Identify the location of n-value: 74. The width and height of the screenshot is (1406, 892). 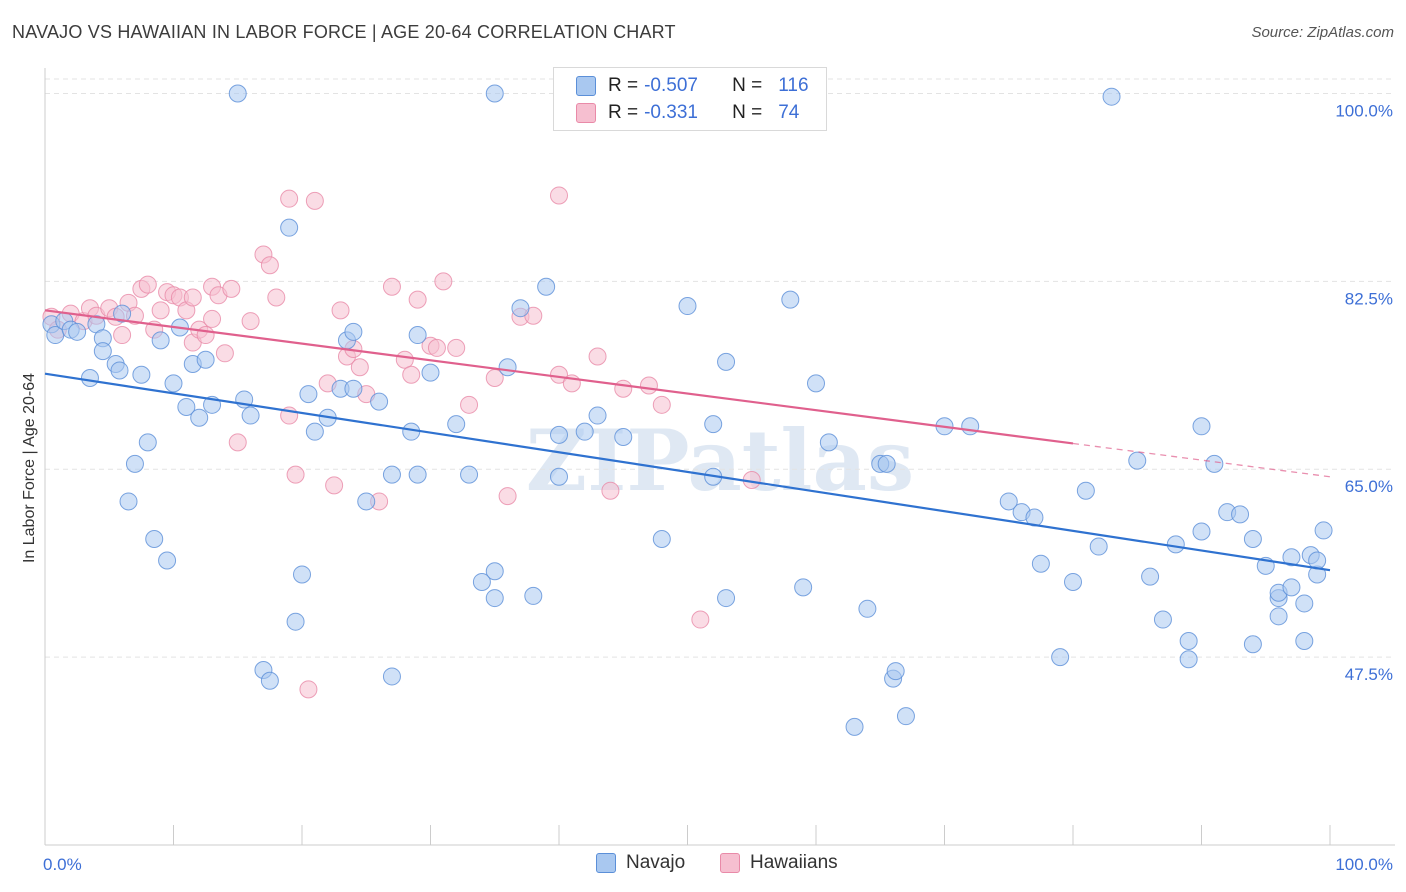
(789, 112).